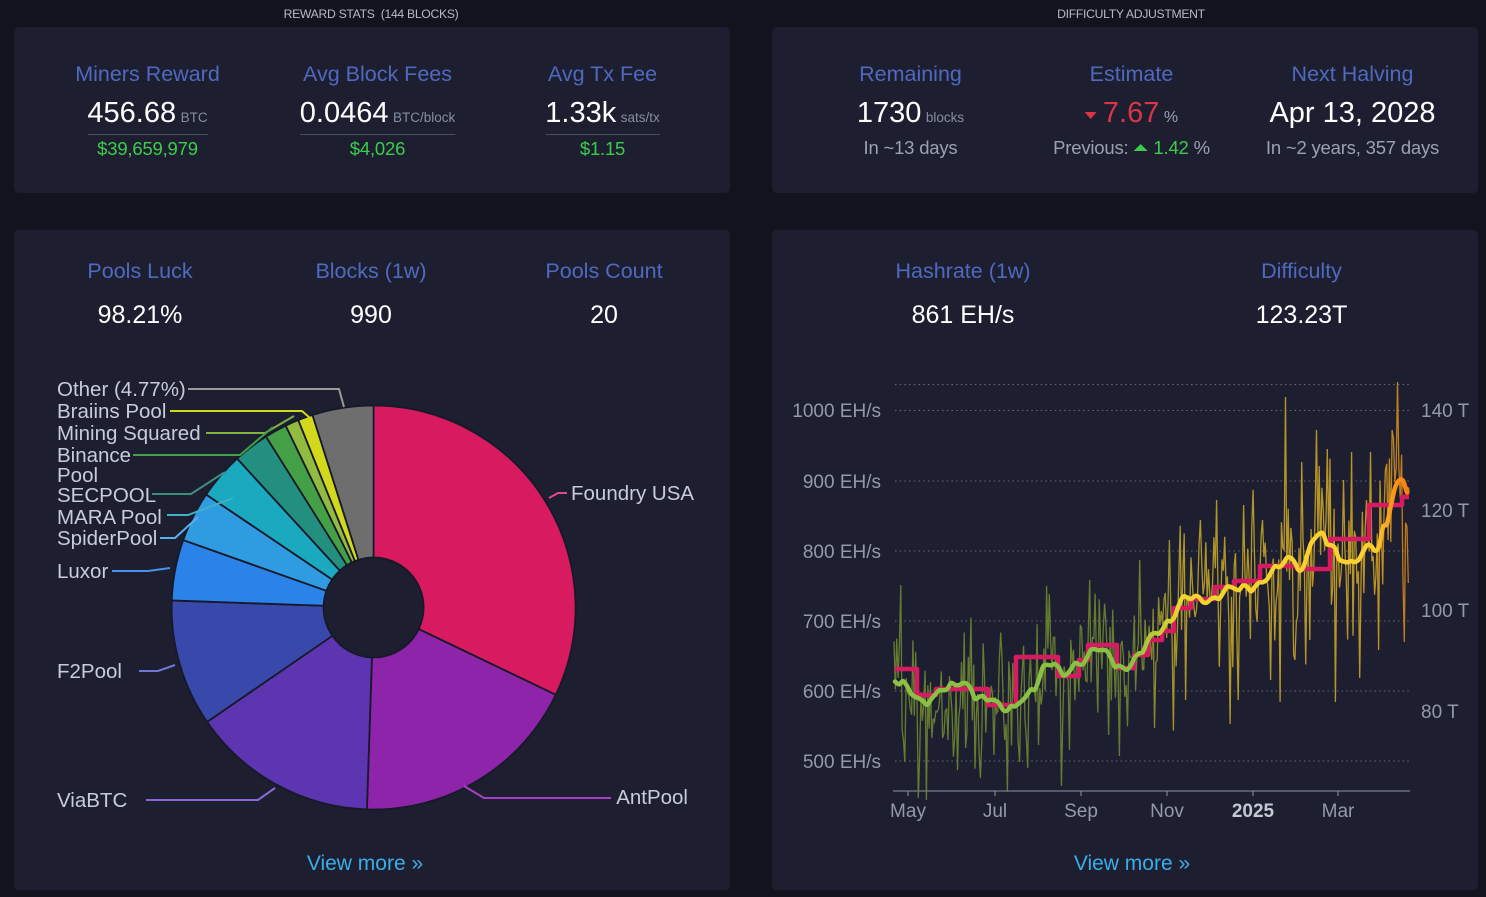 This screenshot has width=1486, height=897. What do you see at coordinates (842, 692) in the screenshot?
I see `svg-text: 600 EH/s` at bounding box center [842, 692].